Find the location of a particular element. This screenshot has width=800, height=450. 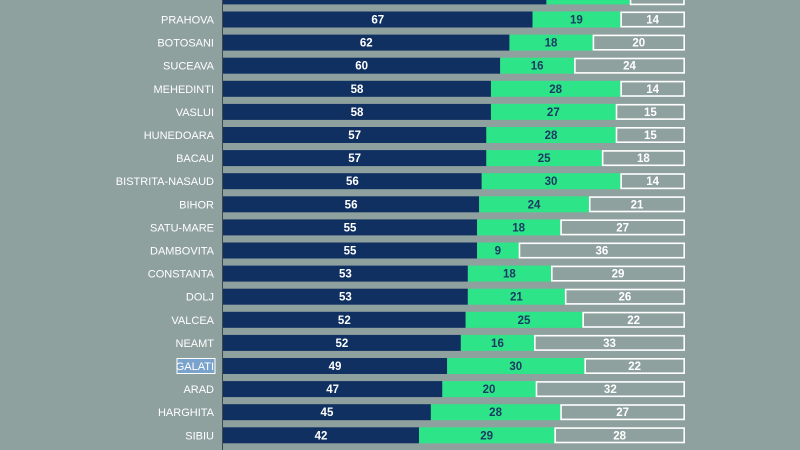

category-label-botosani: BOTOSANI is located at coordinates (185, 44).